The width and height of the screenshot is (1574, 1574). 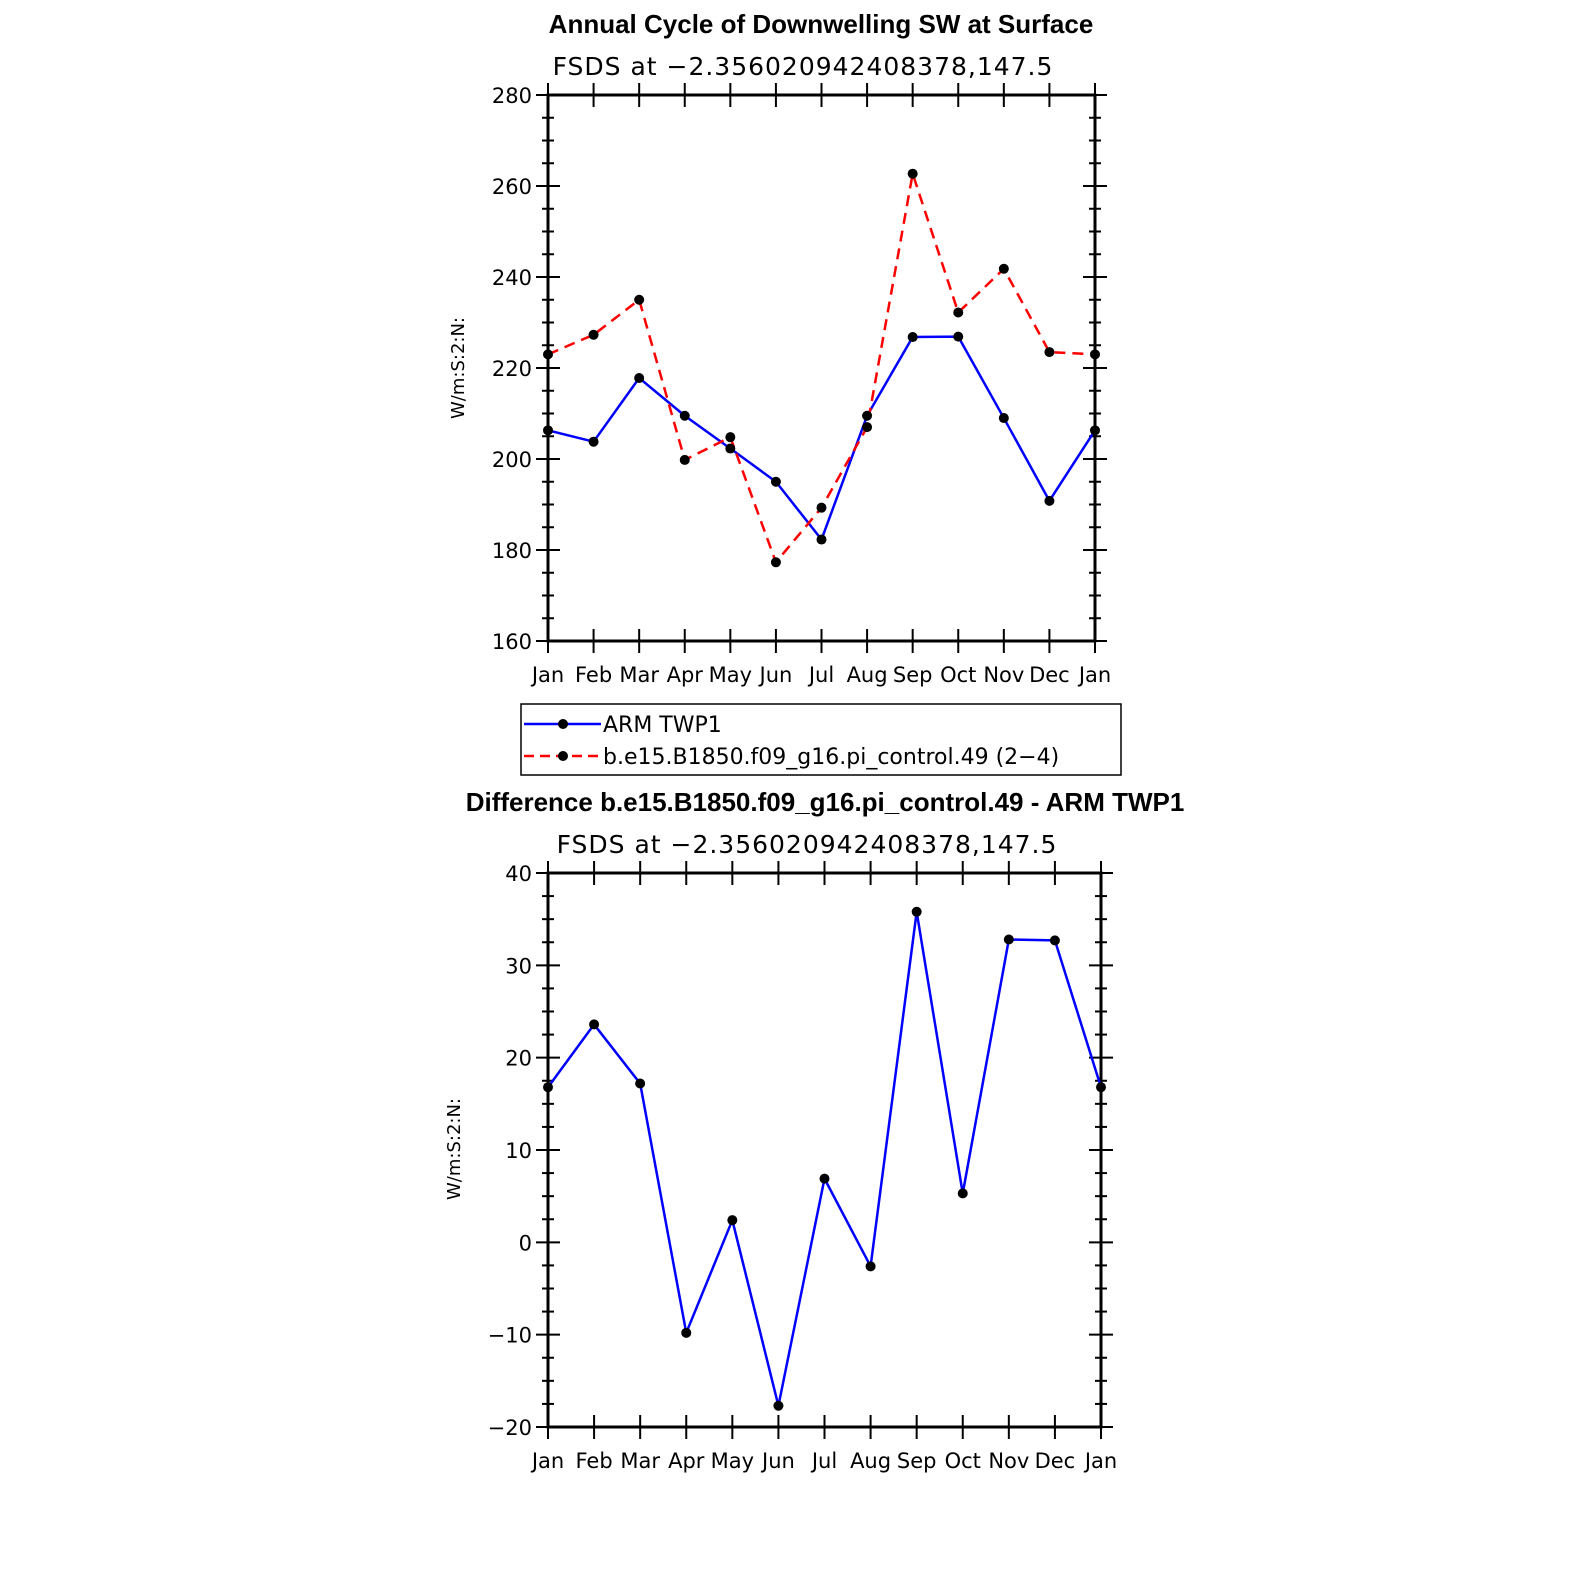 I want to click on legend-marker-arm, so click(x=563, y=724).